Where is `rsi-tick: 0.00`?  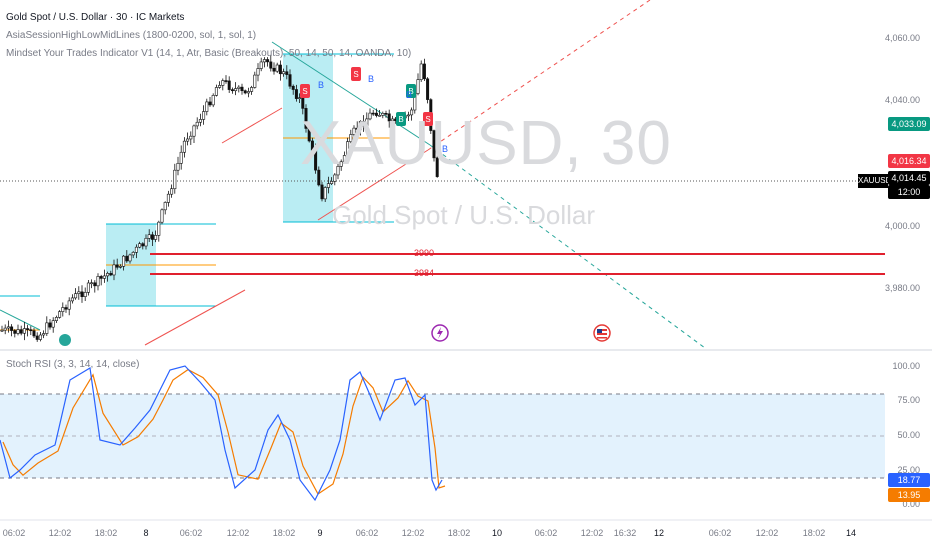
rsi-tick: 0.00 is located at coordinates (911, 504).